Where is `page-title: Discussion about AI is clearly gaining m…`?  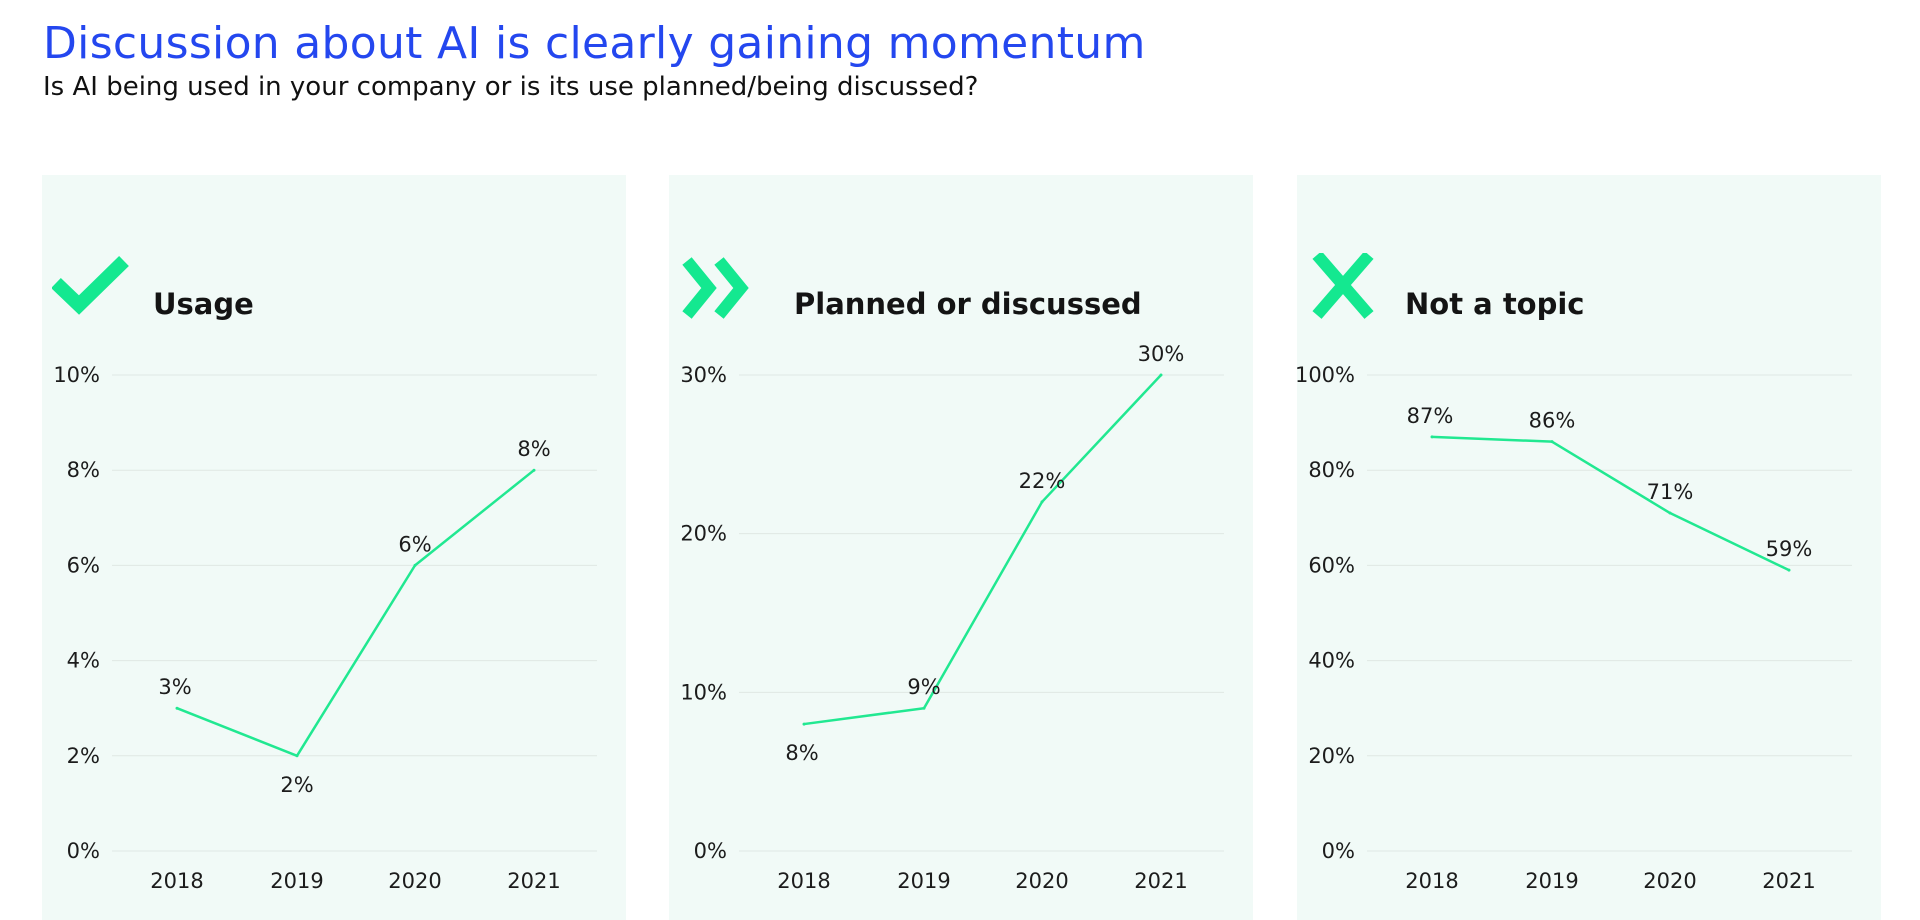
page-title: Discussion about AI is clearly gaining m… is located at coordinates (594, 43).